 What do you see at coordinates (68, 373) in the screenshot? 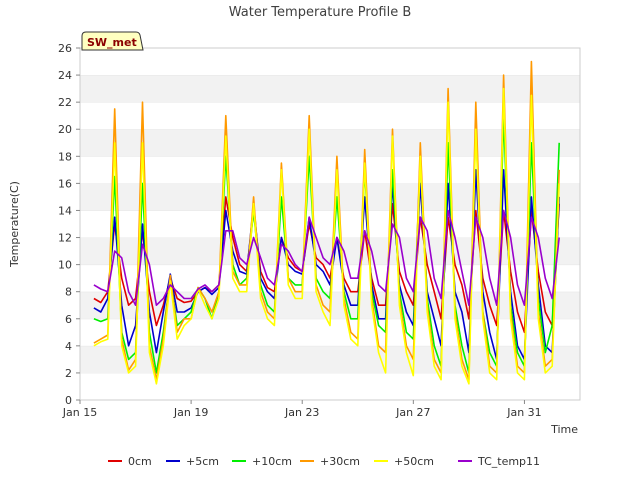
I see `y-tick-label: 2` at bounding box center [68, 373].